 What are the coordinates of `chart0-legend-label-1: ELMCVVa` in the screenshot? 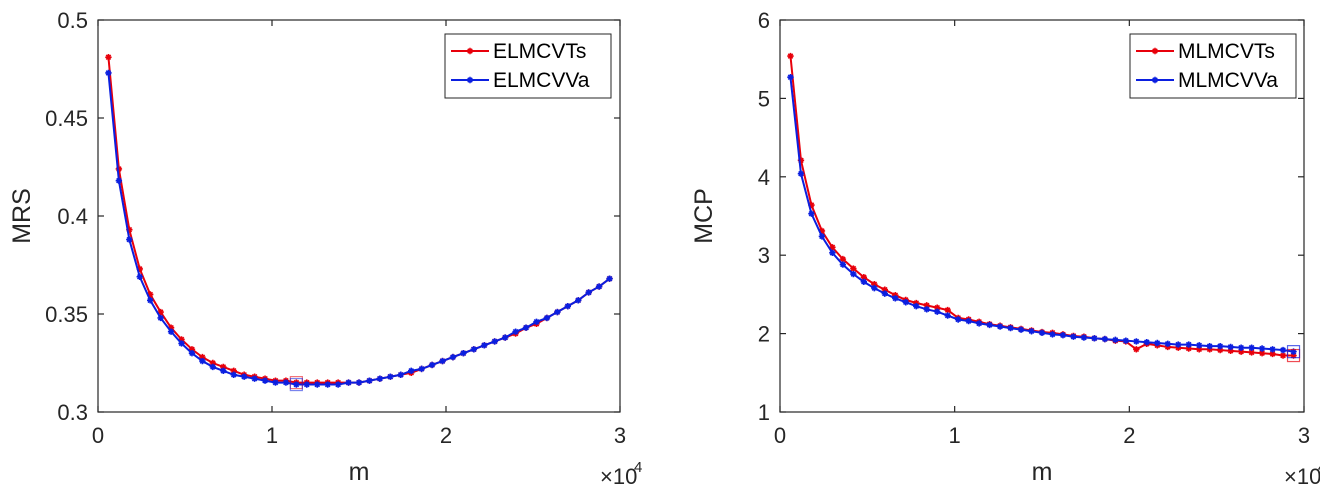 It's located at (541, 80).